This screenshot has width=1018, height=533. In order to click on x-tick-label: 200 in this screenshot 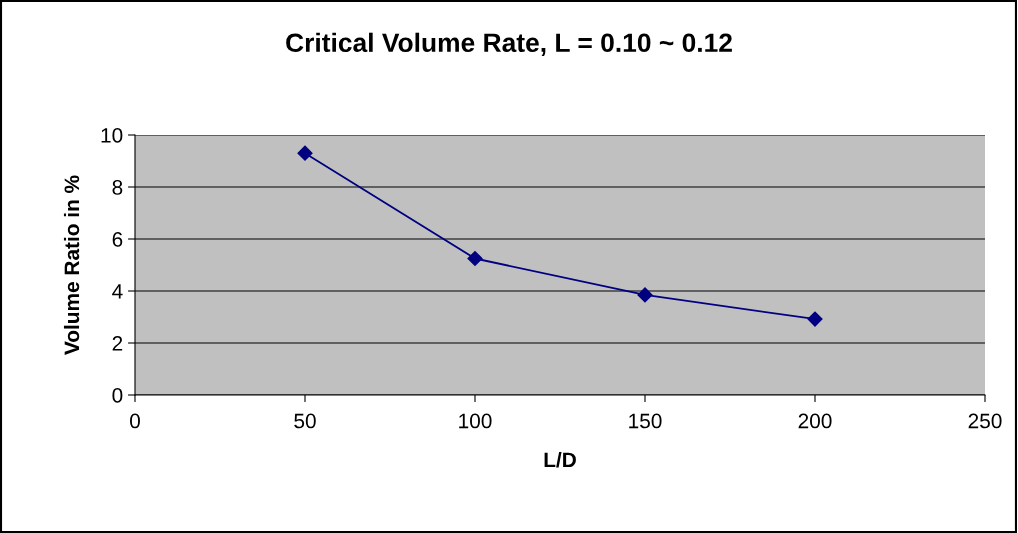, I will do `click(815, 421)`.